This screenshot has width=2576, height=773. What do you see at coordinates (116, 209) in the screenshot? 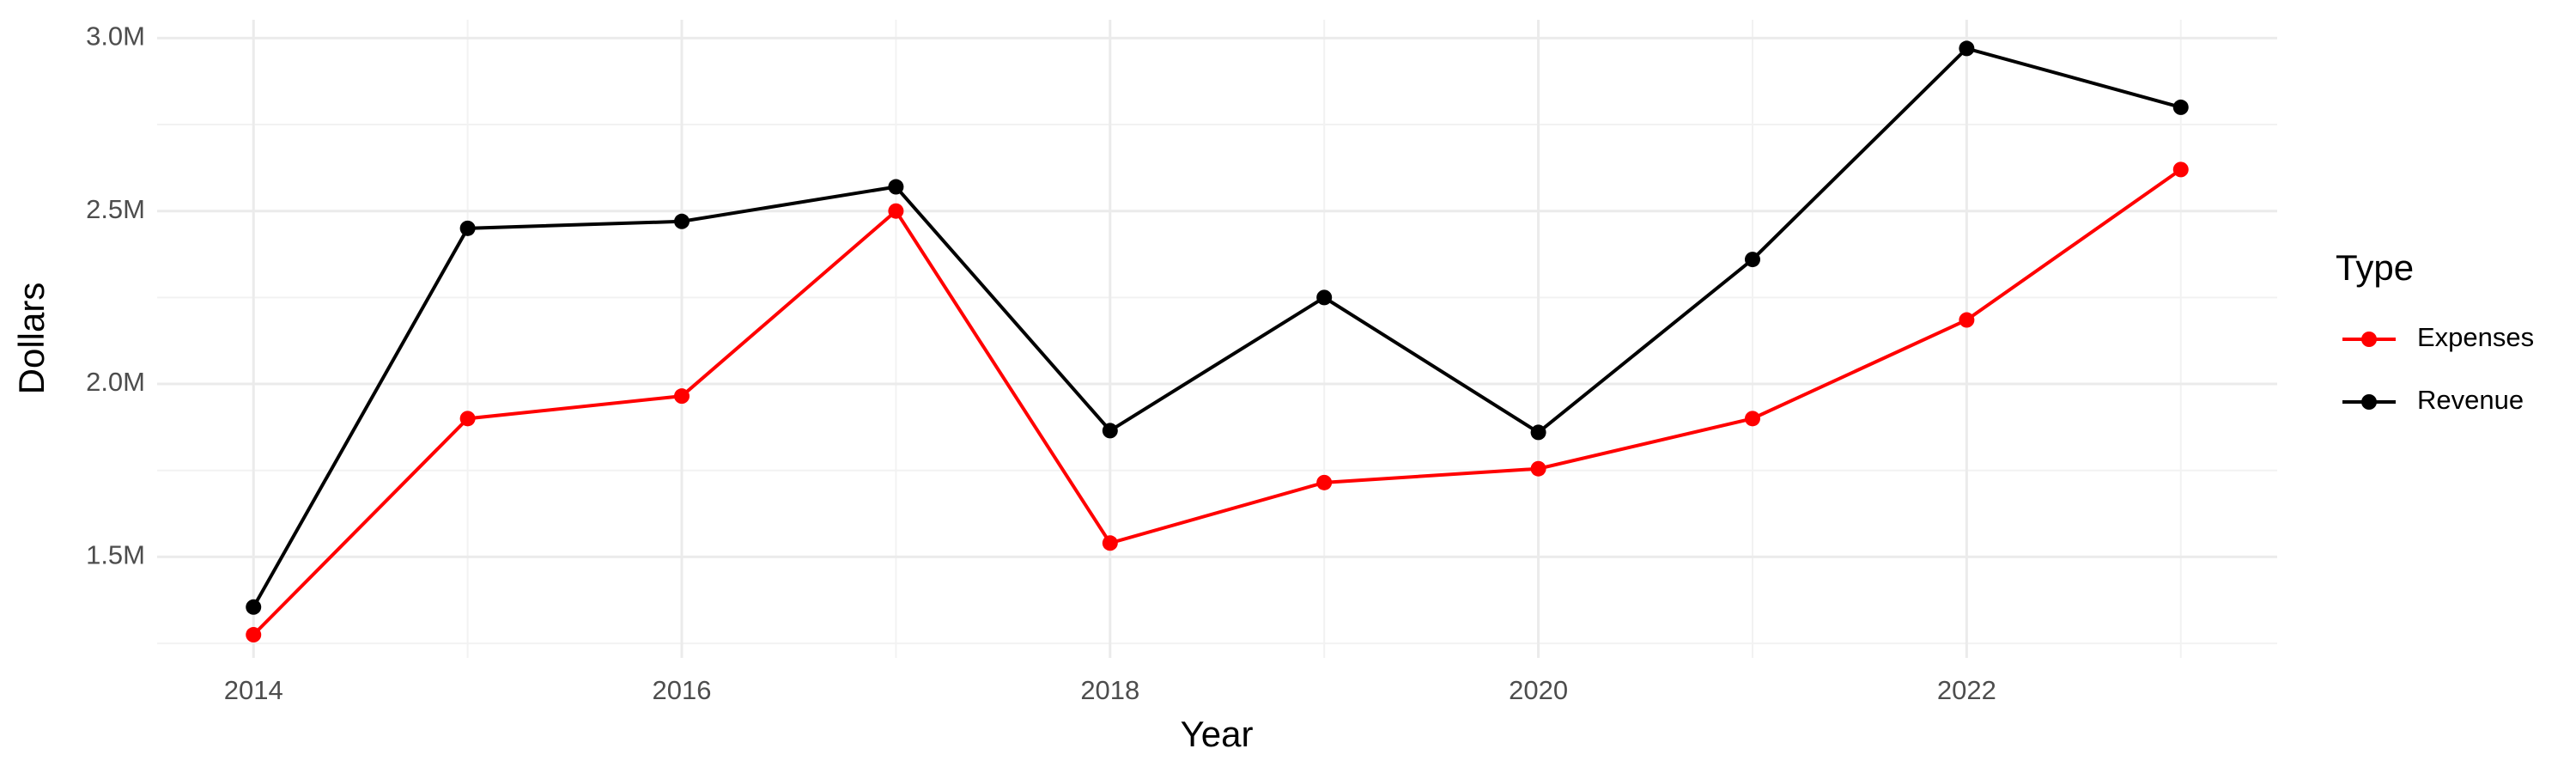
I see `y-tick-label: 2.5M` at bounding box center [116, 209].